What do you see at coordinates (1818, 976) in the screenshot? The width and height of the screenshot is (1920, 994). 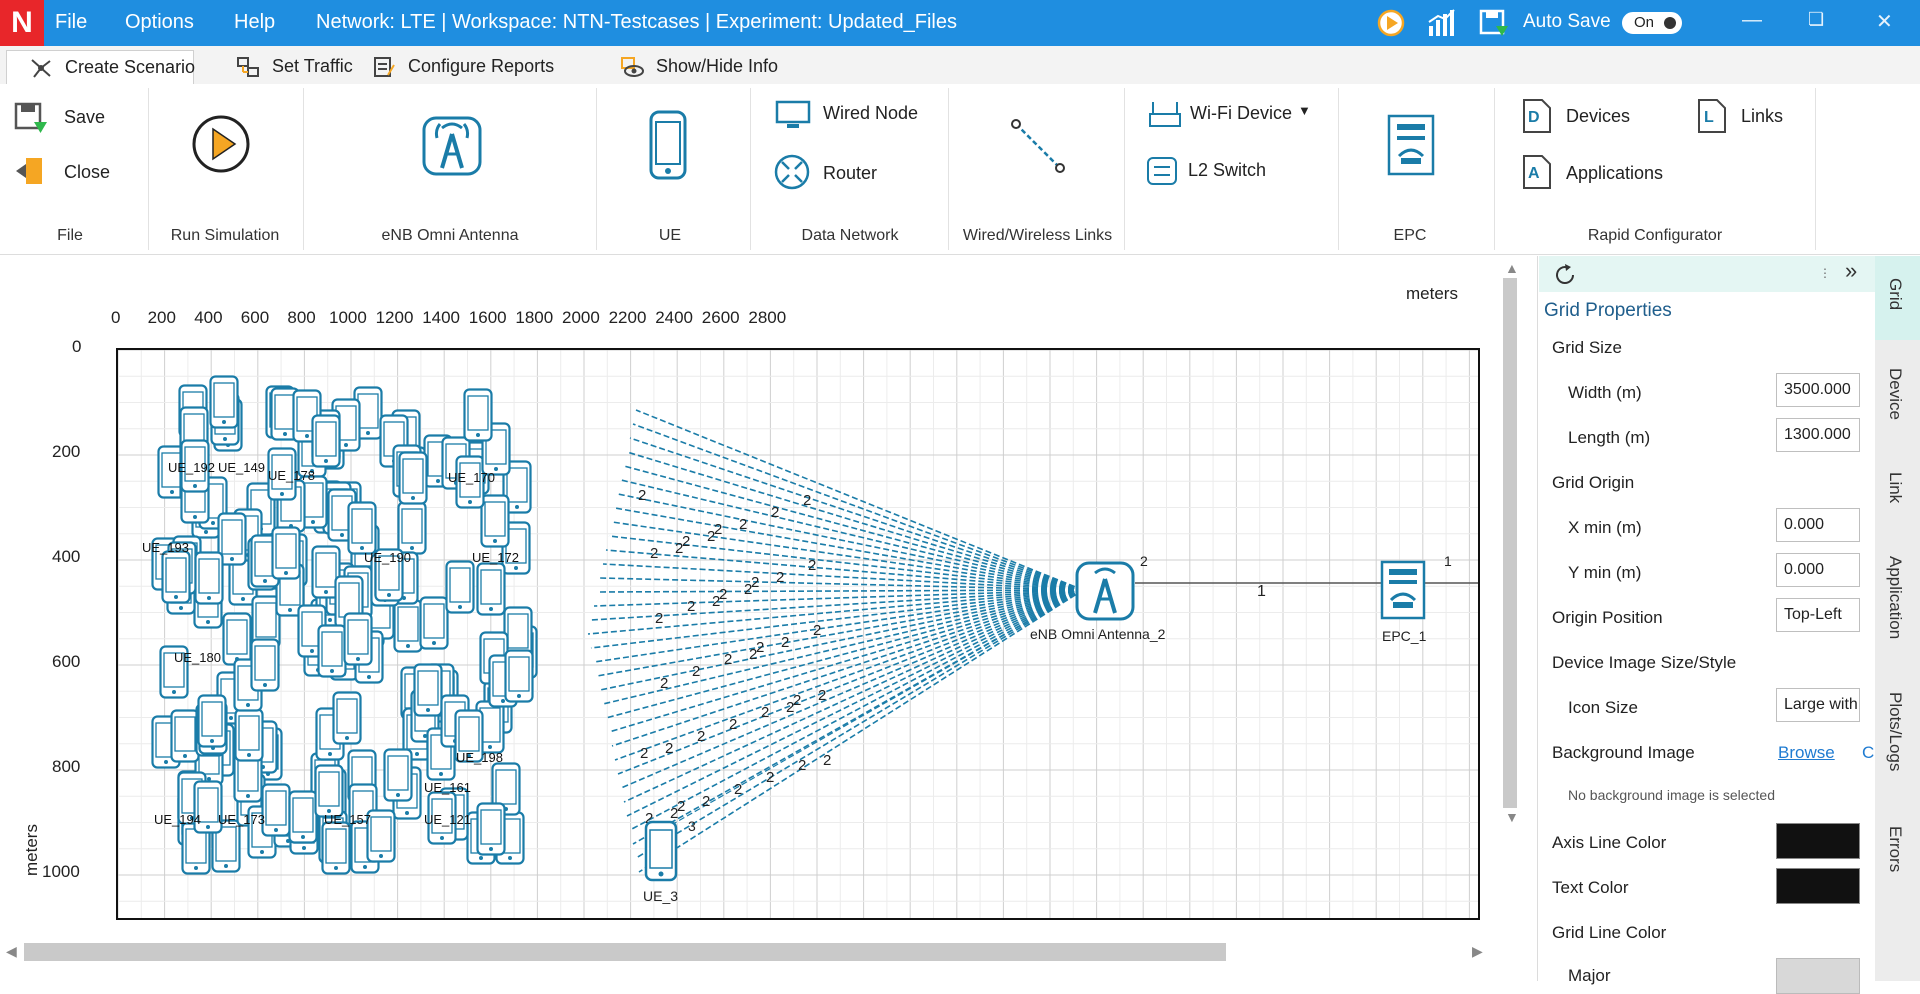 I see `major-color-swatch` at bounding box center [1818, 976].